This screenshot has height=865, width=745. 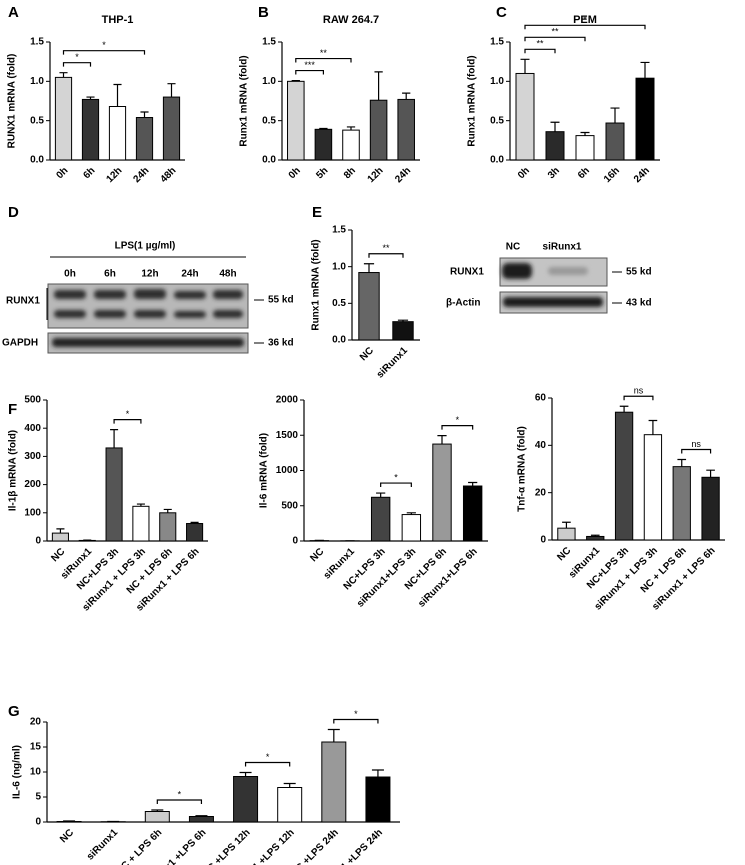 What do you see at coordinates (32, 512) in the screenshot?
I see `y-tick-label: 100` at bounding box center [32, 512].